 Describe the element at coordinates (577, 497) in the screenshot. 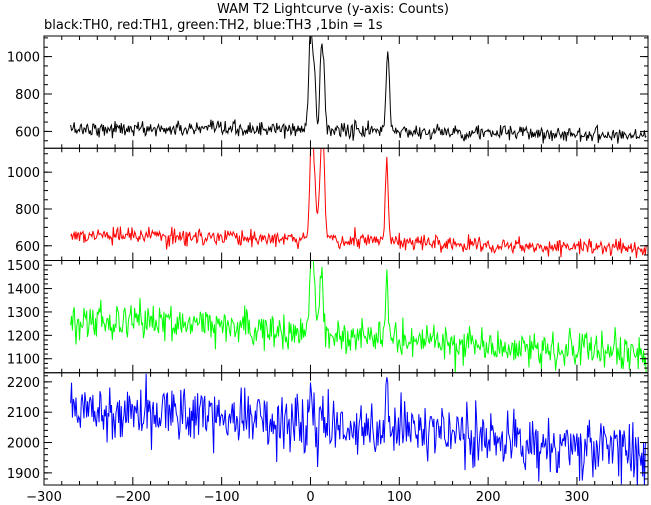

I see `x-tick-label: 300` at that location.